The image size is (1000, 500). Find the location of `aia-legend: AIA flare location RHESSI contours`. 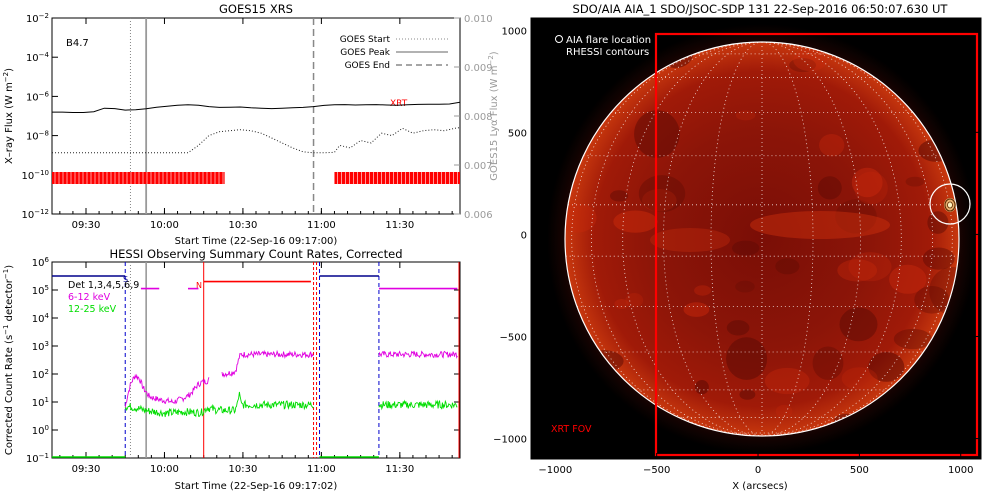

aia-legend: AIA flare location RHESSI contours is located at coordinates (603, 46).